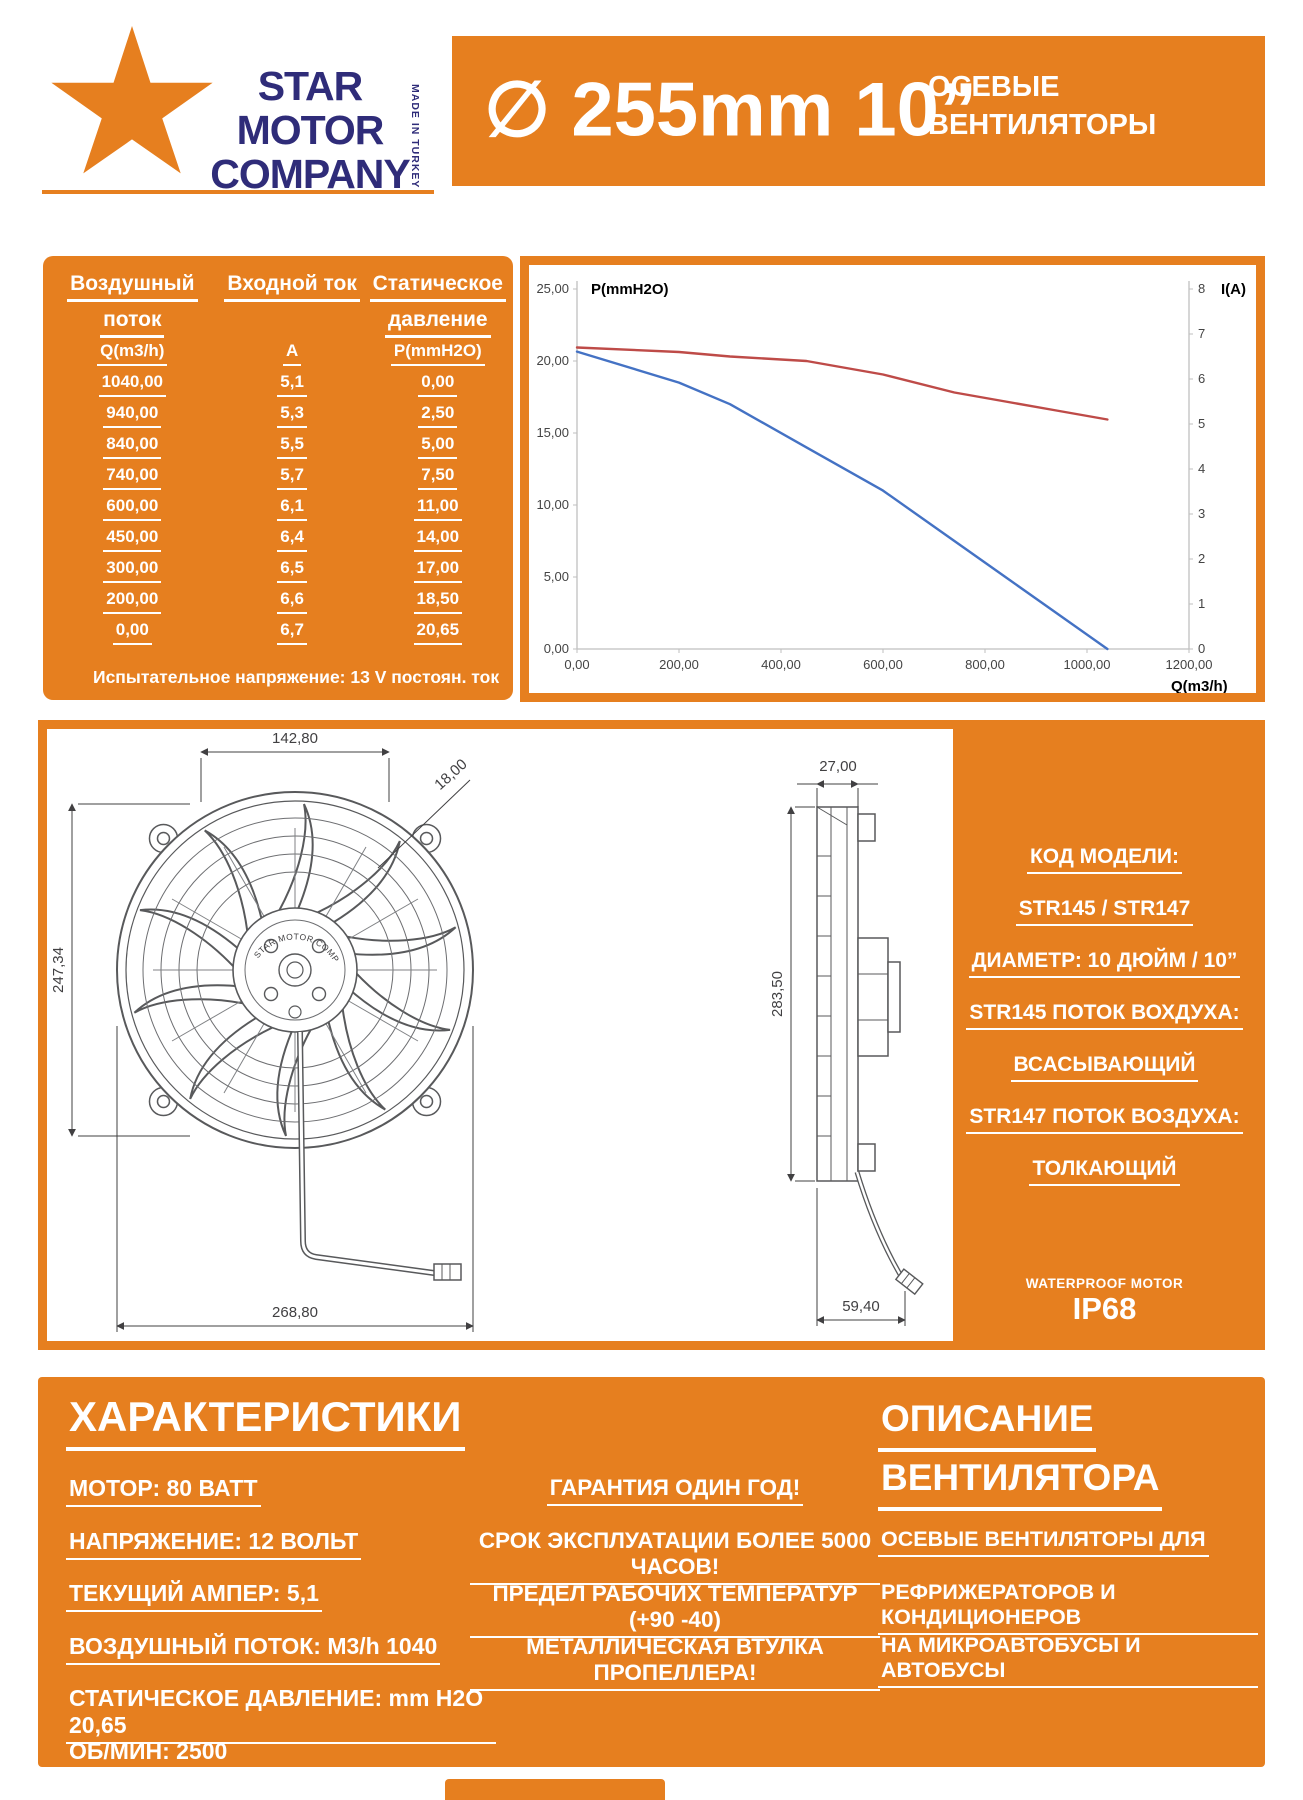 The height and width of the screenshot is (1800, 1303). What do you see at coordinates (278, 635) in the screenshot?
I see `table-row: 0,00 6,7 20,65` at bounding box center [278, 635].